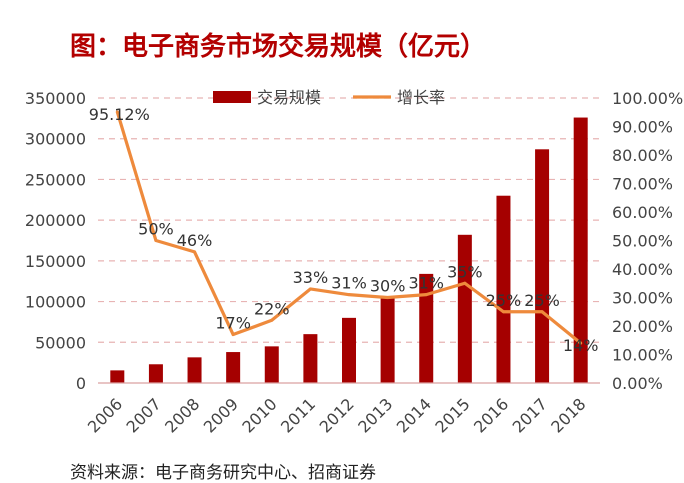 The image size is (684, 483). I want to click on growth-rate-label: 22%, so click(272, 308).